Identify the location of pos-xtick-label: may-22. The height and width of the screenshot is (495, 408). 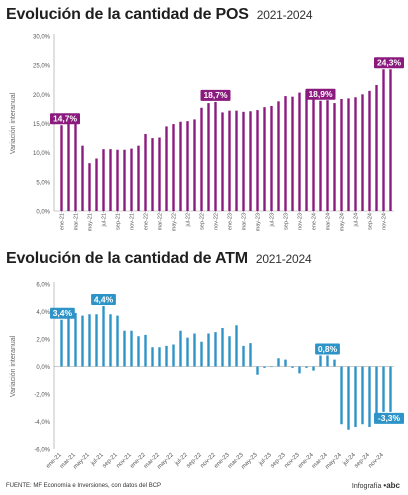
(175, 222).